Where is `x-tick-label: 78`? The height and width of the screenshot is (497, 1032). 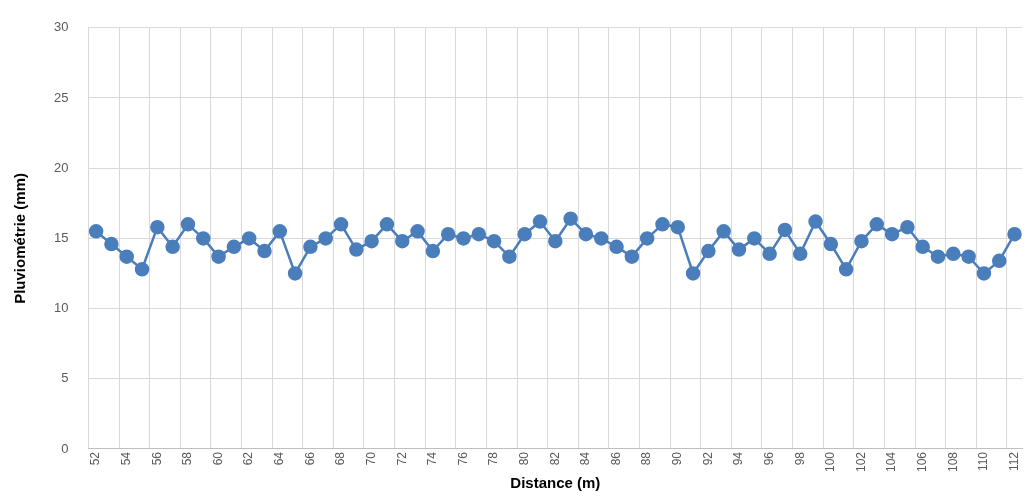 x-tick-label: 78 is located at coordinates (493, 458).